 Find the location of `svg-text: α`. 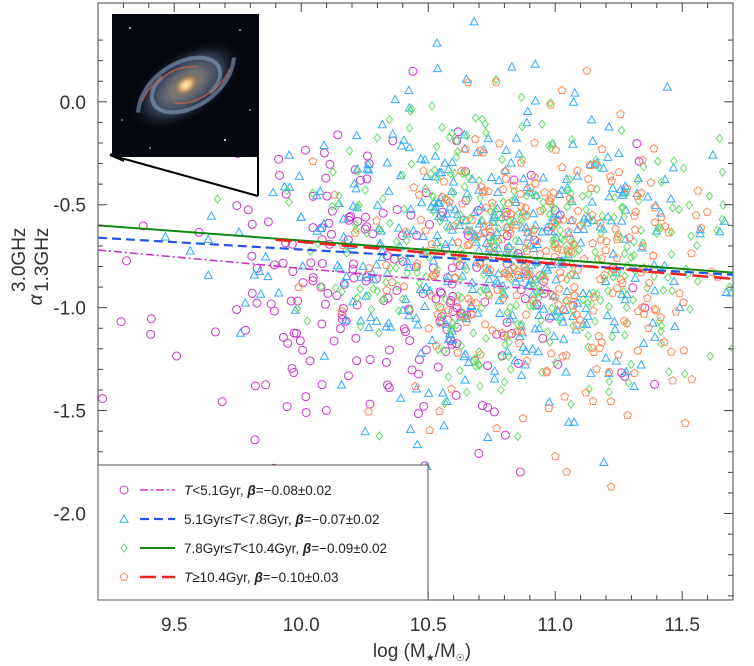

svg-text: α is located at coordinates (36, 299).